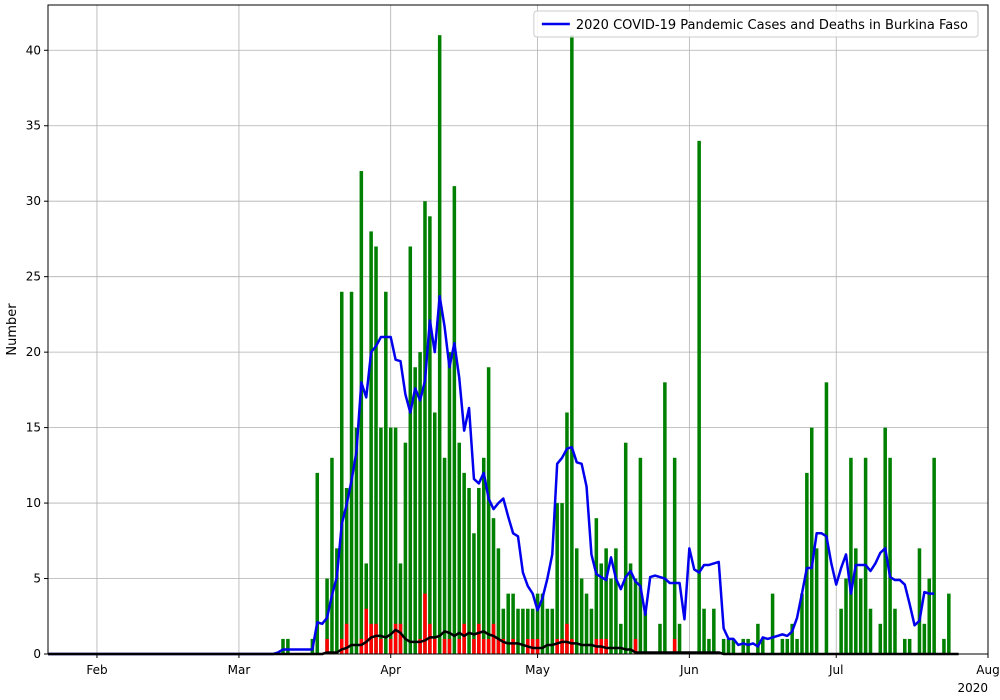 This screenshot has height=700, width=1000. Describe the element at coordinates (33, 352) in the screenshot. I see `y-tick-label: 20` at that location.